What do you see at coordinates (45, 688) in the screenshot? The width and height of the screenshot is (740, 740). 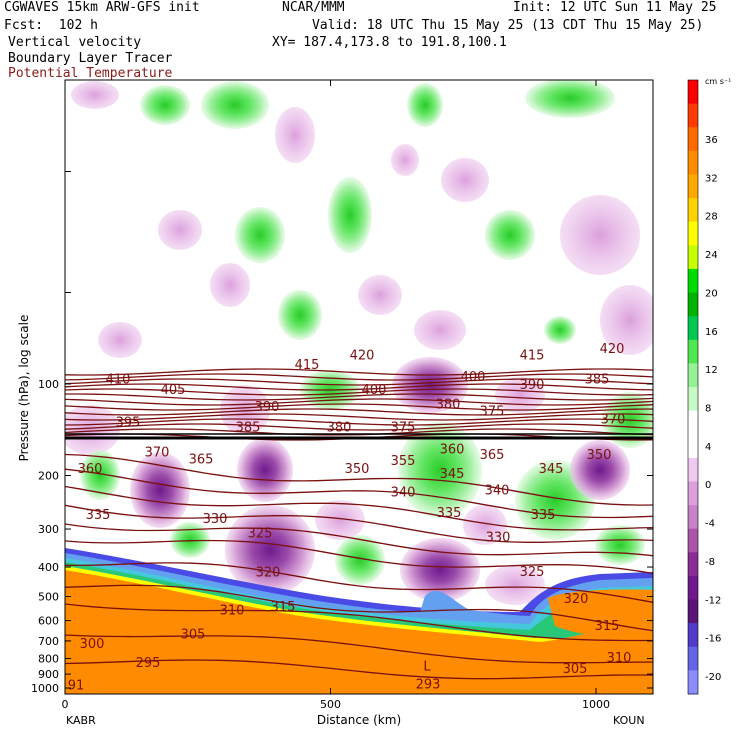 I see `y-tick-label: 1000` at bounding box center [45, 688].